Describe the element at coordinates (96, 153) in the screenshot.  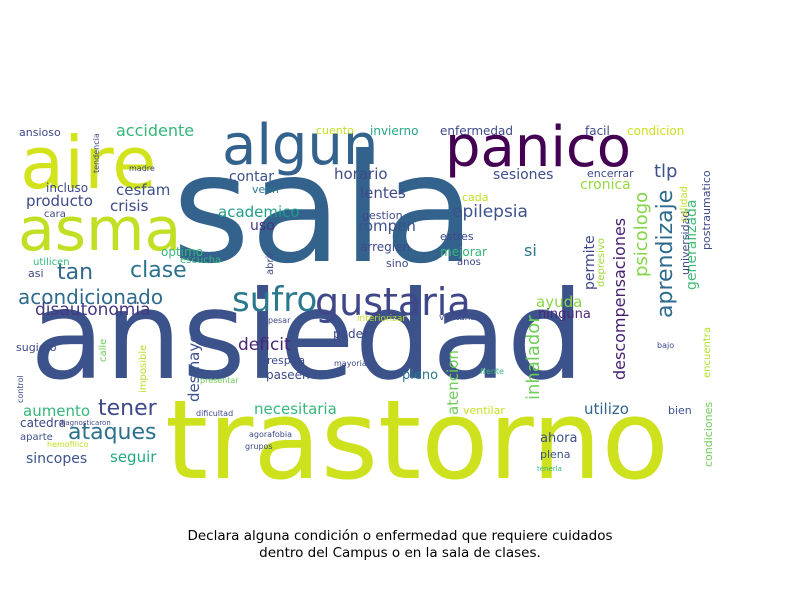
I see `word-tendencia: tendencia` at that location.